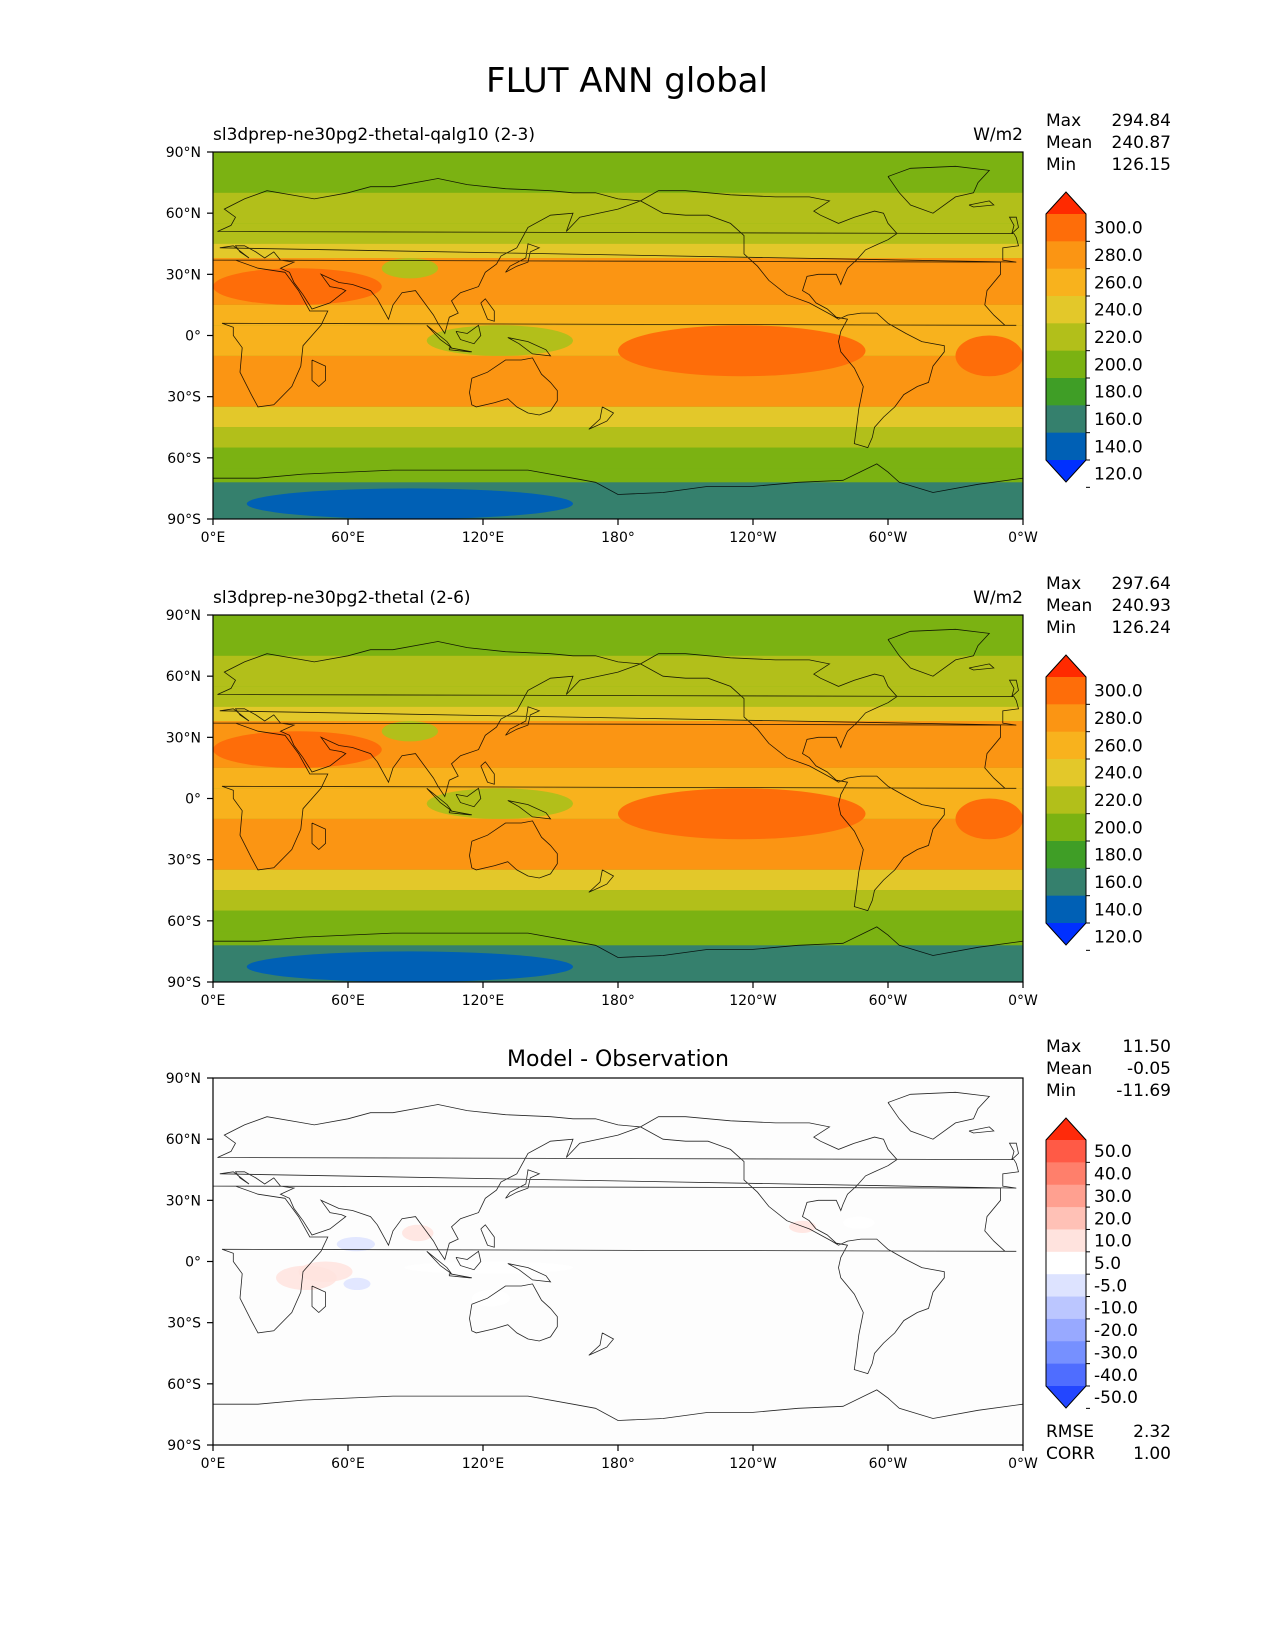 This screenshot has height=1650, width=1275. I want to click on panel-title-left: sl3dprep-ne30pg2-thetal-qalg10 (2-3), so click(374, 135).